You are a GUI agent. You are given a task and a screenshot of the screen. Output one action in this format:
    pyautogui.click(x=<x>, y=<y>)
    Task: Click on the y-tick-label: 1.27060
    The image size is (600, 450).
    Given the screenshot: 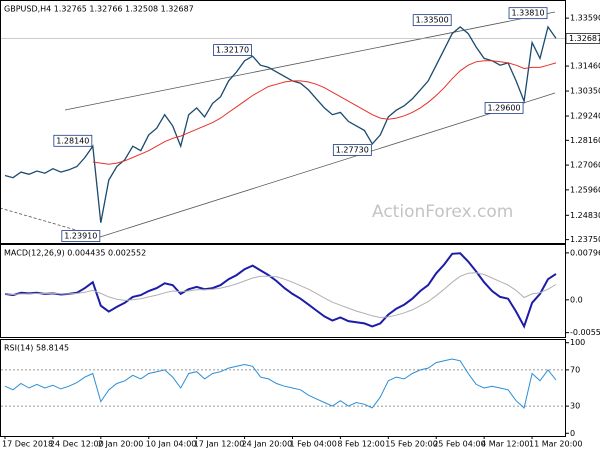 What is the action you would take?
    pyautogui.click(x=585, y=165)
    